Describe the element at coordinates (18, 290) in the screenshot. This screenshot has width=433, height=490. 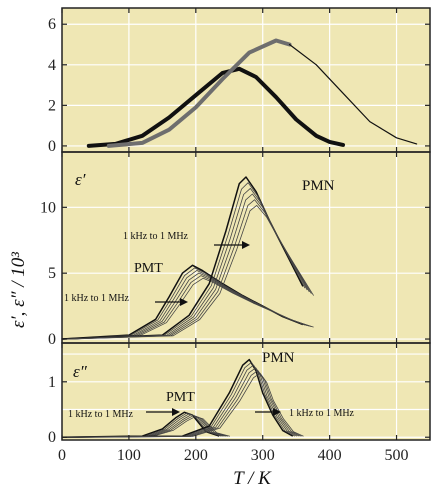
I see `y-axis-title: ε′, ε″ / 10³` at that location.